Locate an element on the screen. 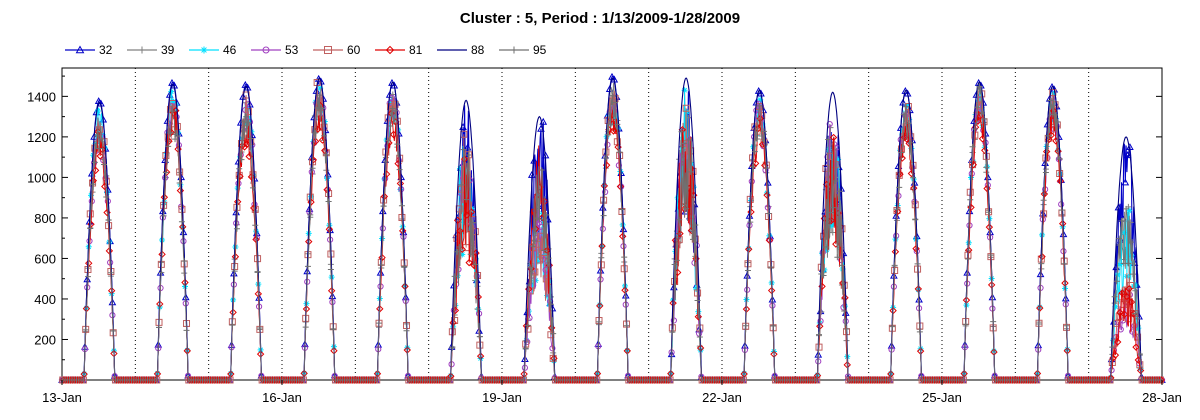 This screenshot has width=1200, height=420. x-tick-label: 16-Jan is located at coordinates (282, 397).